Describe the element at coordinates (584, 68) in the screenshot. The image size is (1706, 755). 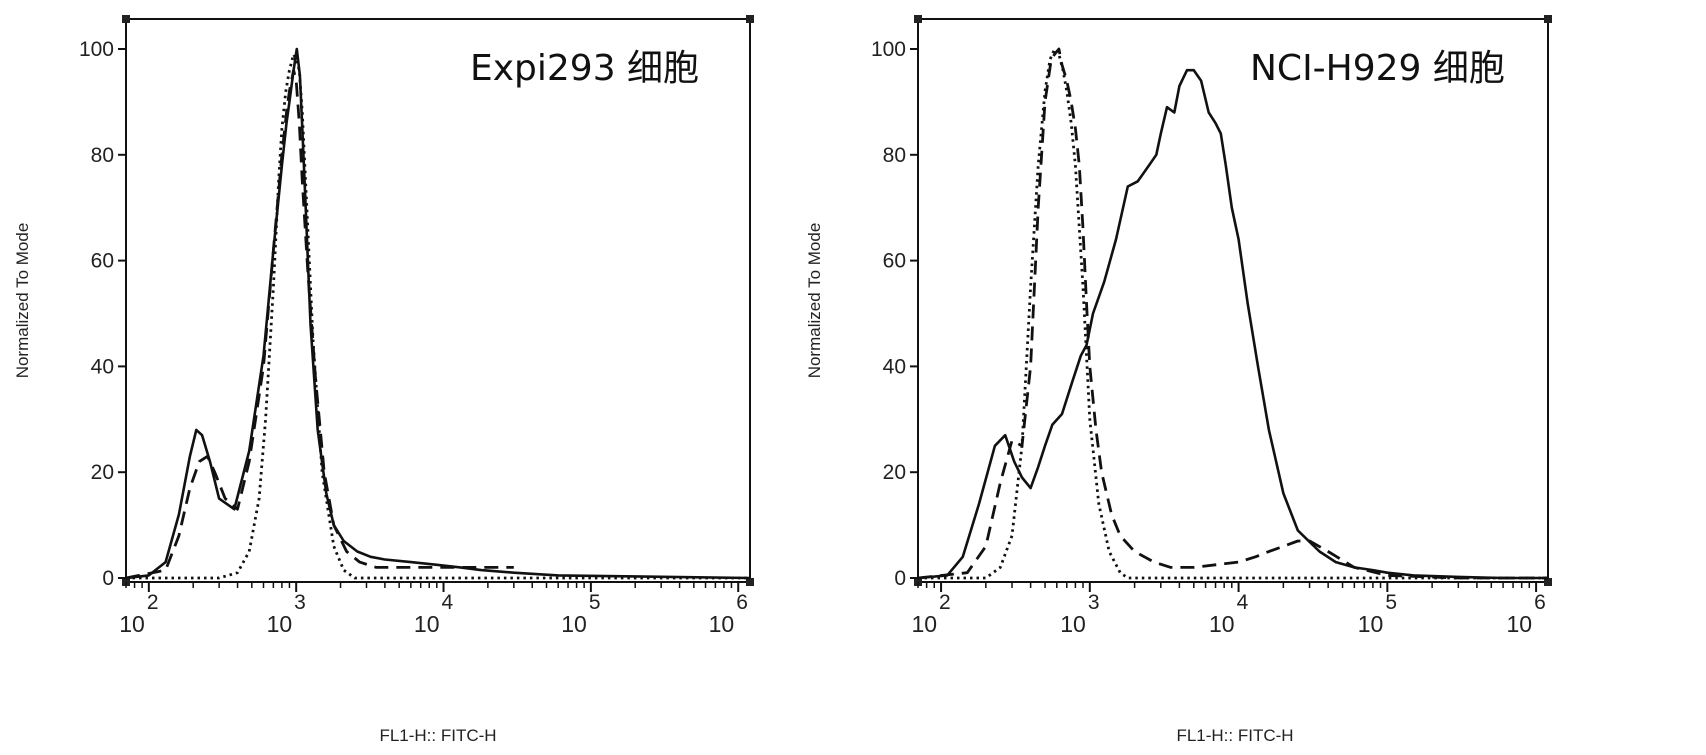
I see `chart-title: Expi293 细胞` at that location.